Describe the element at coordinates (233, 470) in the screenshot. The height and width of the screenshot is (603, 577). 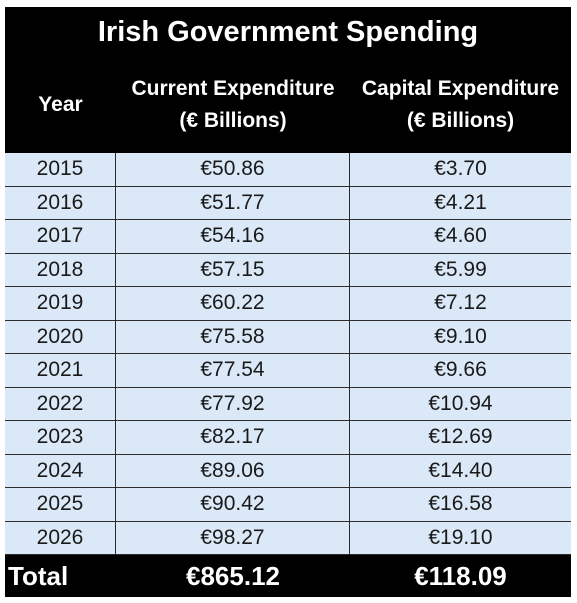
I see `current-cell: €89.06` at that location.